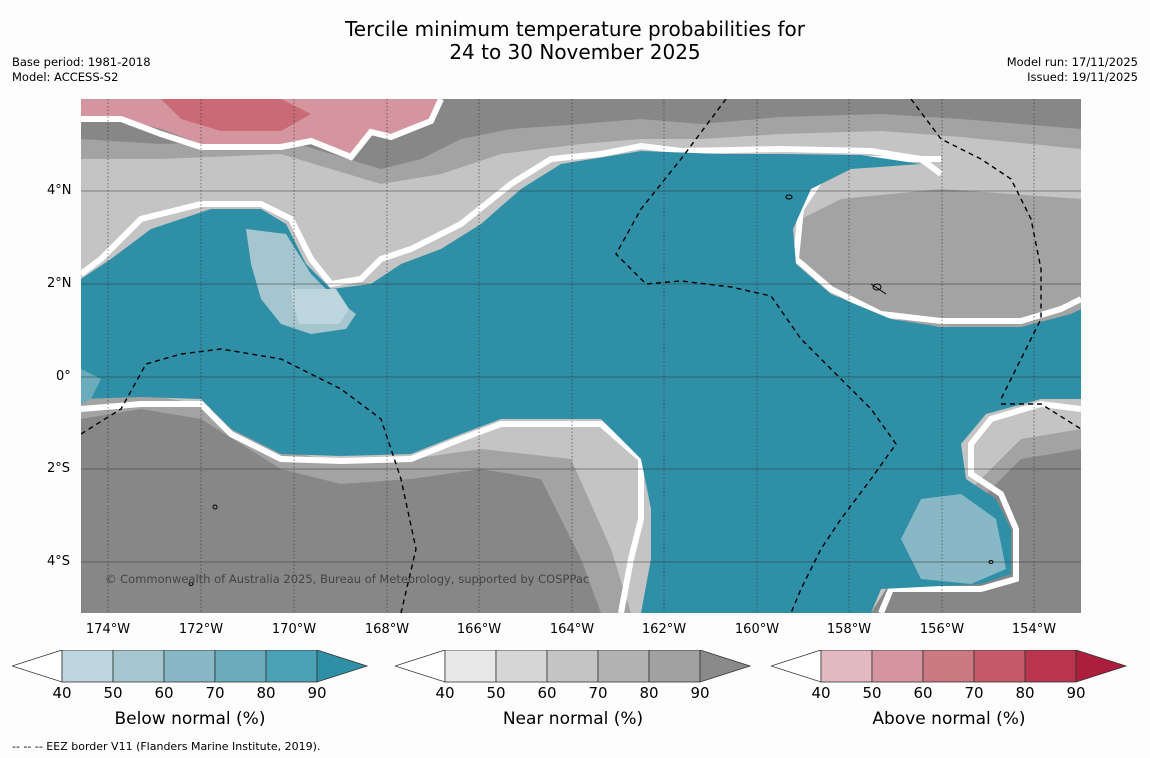 The image size is (1150, 758). What do you see at coordinates (59, 468) in the screenshot?
I see `lat-label: 2°S` at bounding box center [59, 468].